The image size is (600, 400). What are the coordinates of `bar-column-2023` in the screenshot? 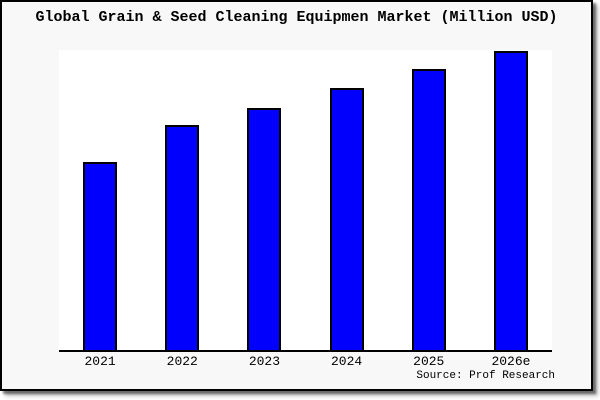 It's located at (264, 200).